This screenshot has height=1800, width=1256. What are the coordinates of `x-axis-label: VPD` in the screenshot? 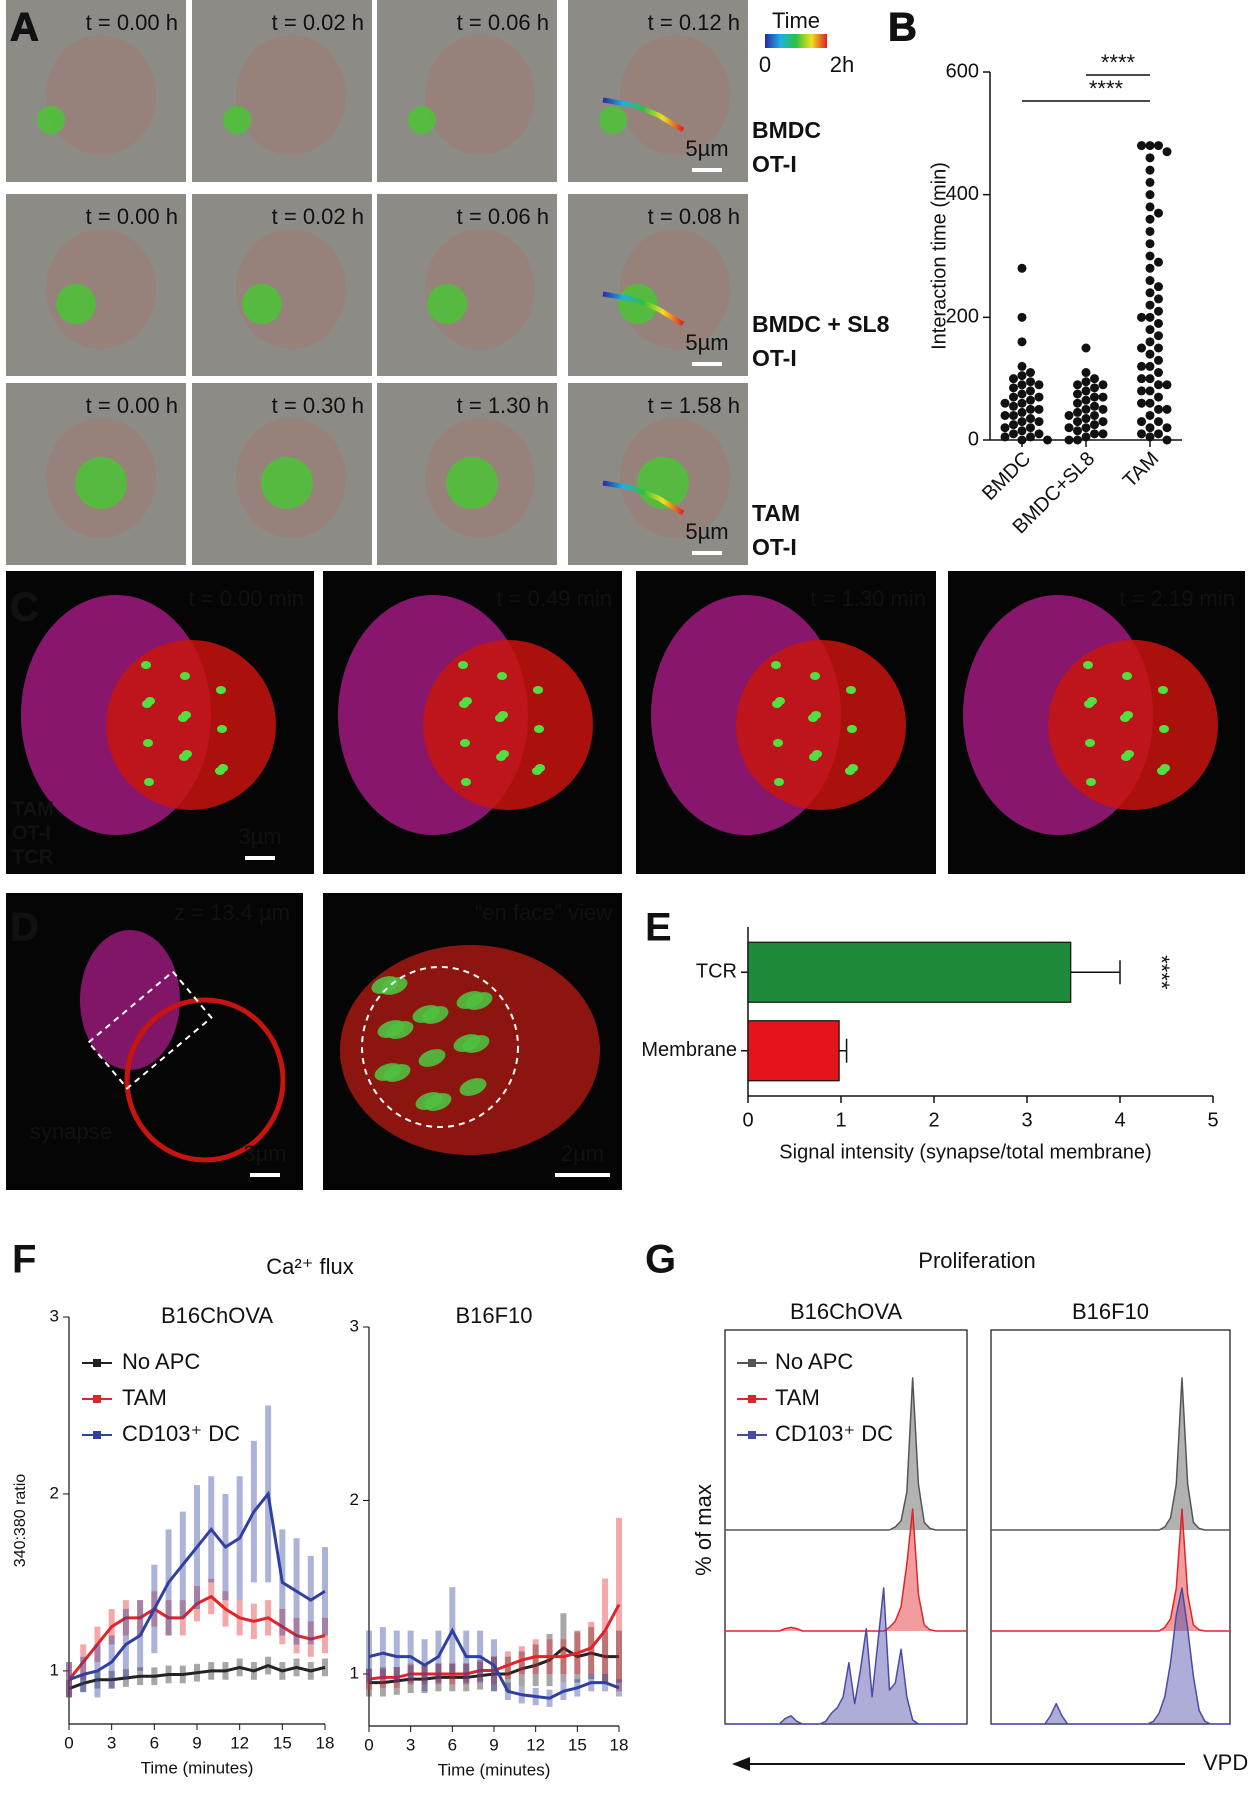 It's located at (1225, 1762).